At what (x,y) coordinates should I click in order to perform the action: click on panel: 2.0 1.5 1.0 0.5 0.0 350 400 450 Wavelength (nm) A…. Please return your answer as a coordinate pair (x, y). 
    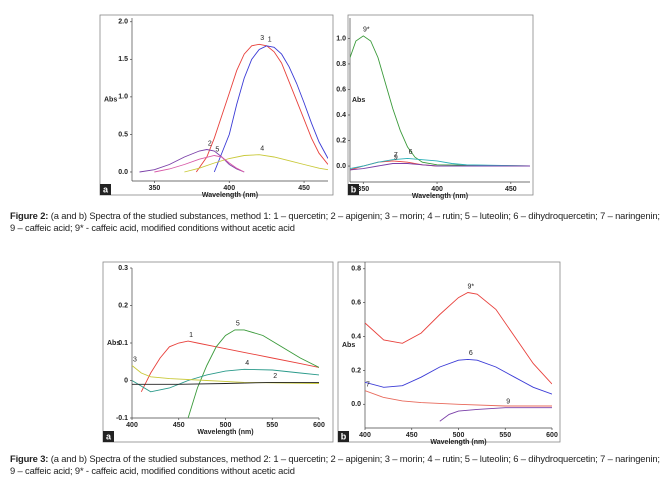
    Looking at the image, I should click on (216, 106).